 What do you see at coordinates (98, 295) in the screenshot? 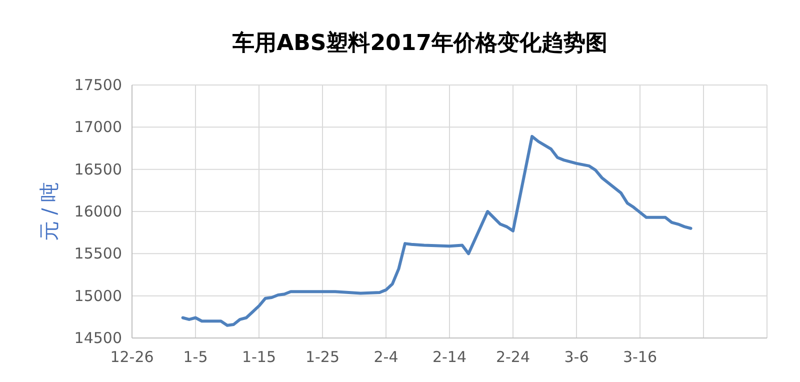
I see `y-tick-label: 15000` at bounding box center [98, 295].